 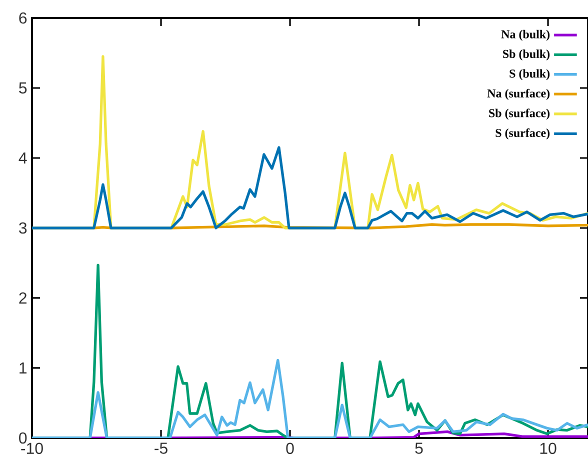 What do you see at coordinates (23, 438) in the screenshot?
I see `y-tick-label: 0` at bounding box center [23, 438].